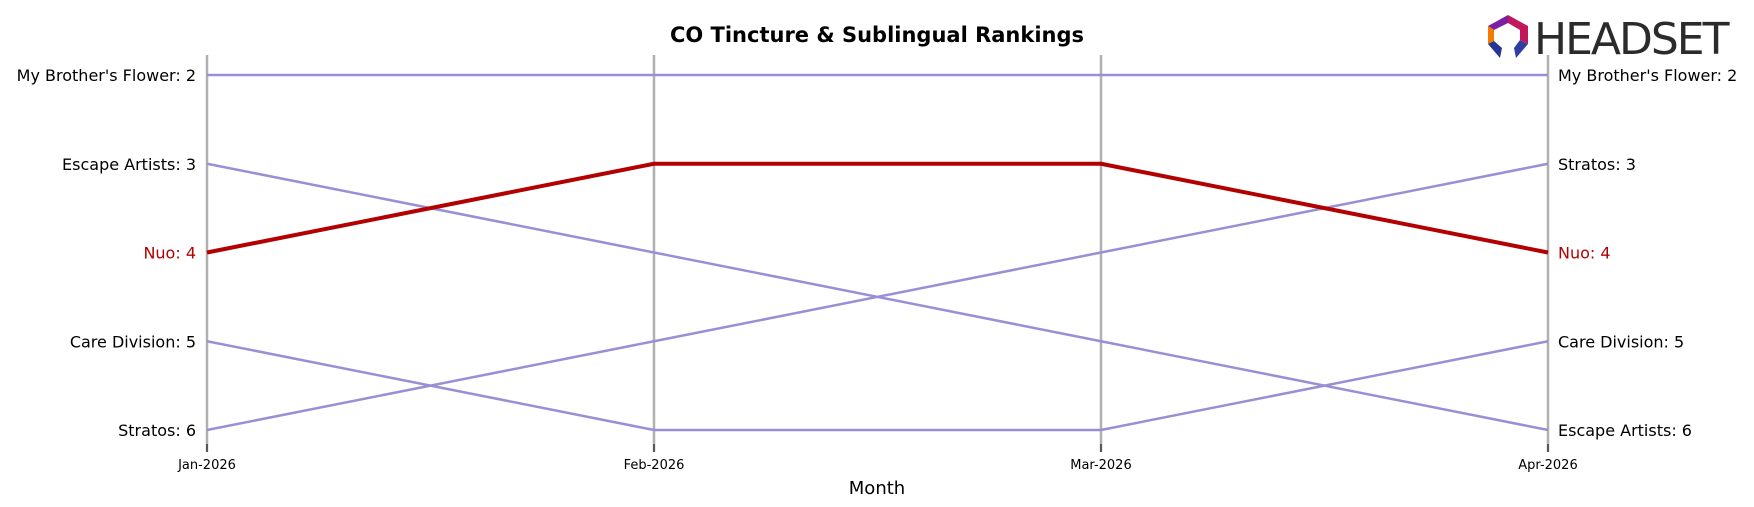  Describe the element at coordinates (1508, 36) in the screenshot. I see `headset-logo-icon` at that location.